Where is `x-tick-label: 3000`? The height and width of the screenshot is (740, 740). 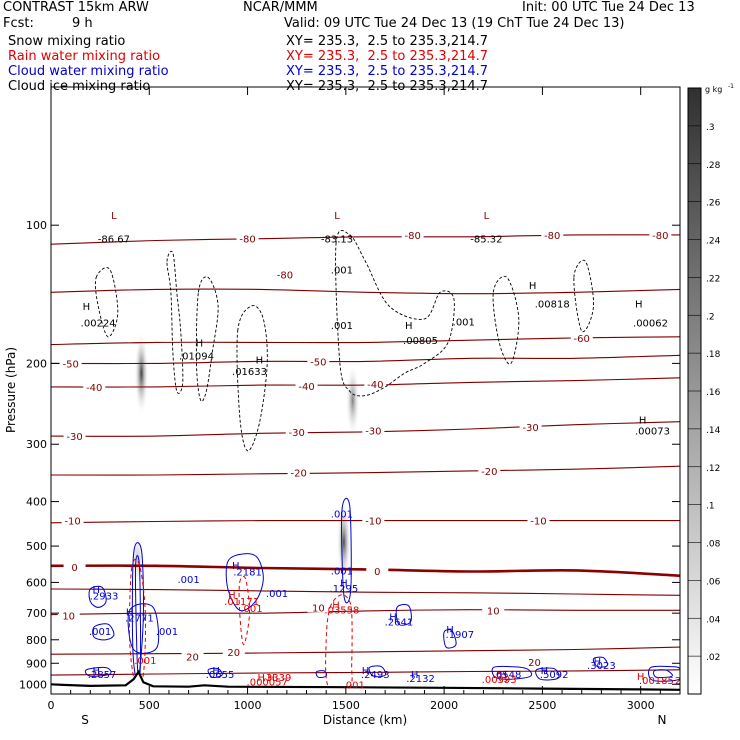 x-tick-label: 3000 is located at coordinates (641, 705).